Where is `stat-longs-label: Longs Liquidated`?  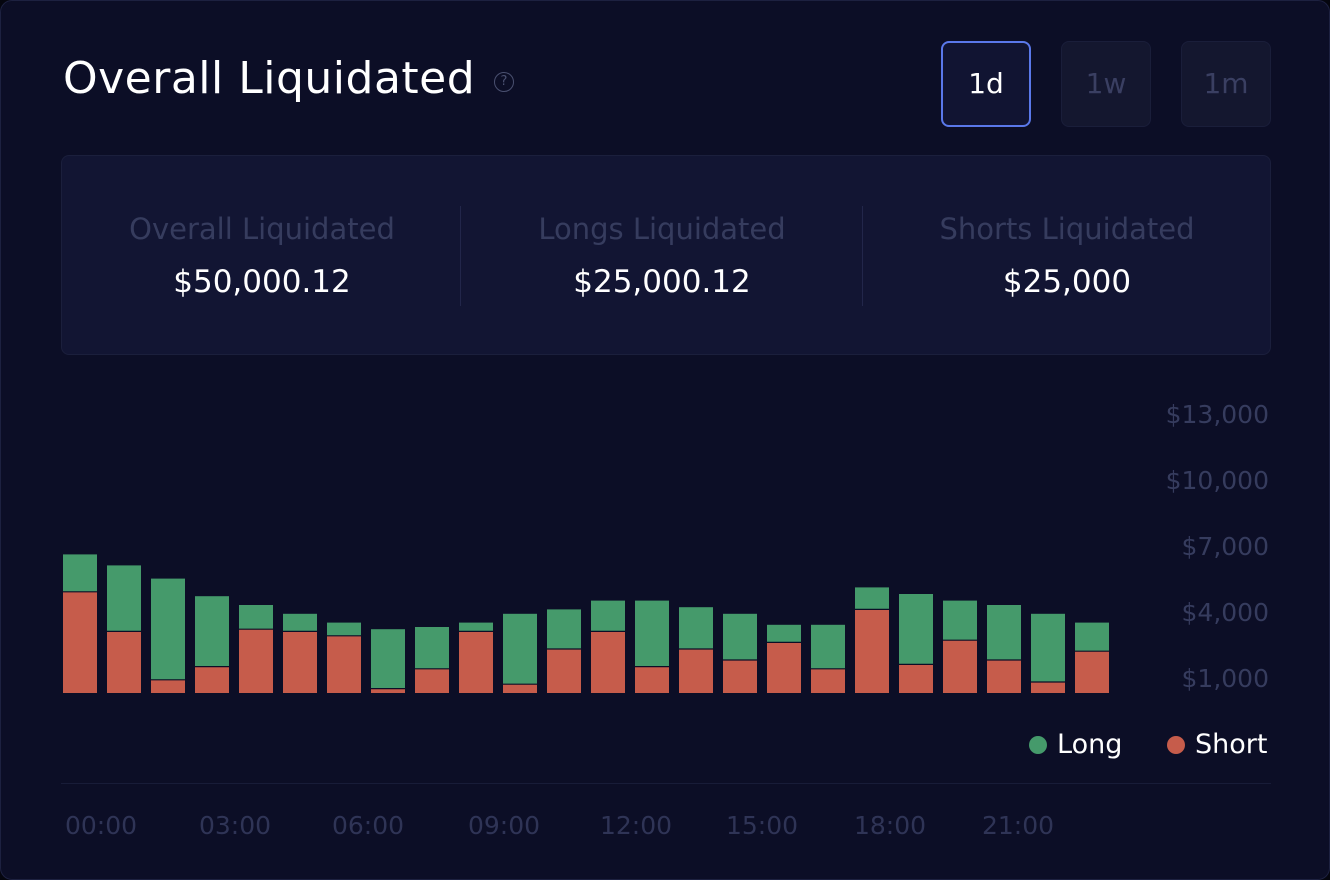
stat-longs-label: Longs Liquidated is located at coordinates (662, 229).